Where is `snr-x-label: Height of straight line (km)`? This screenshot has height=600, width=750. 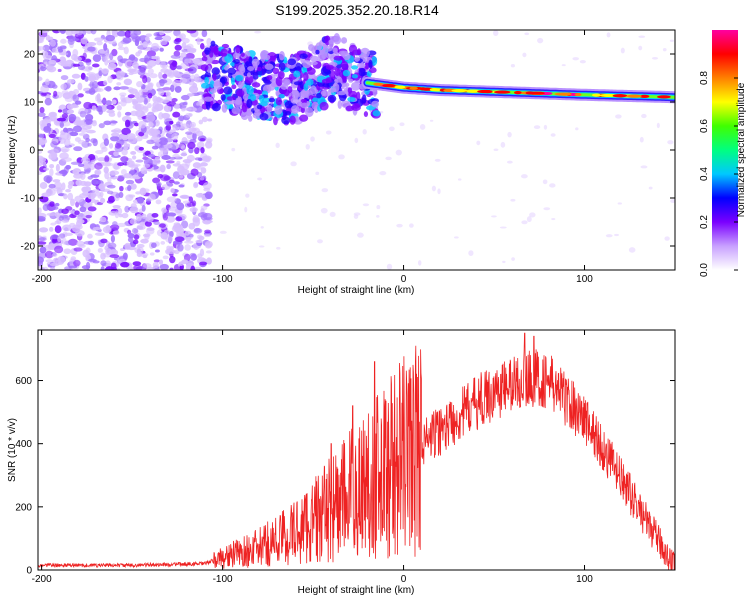
snr-x-label: Height of straight line (km) is located at coordinates (356, 590).